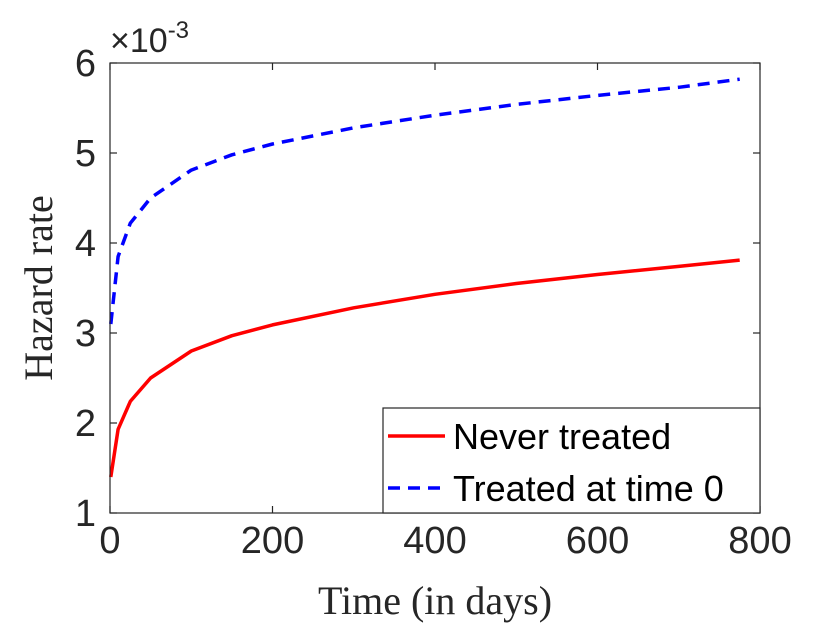 The height and width of the screenshot is (630, 840). What do you see at coordinates (435, 600) in the screenshot?
I see `x-axis-title: Time (in days)` at bounding box center [435, 600].